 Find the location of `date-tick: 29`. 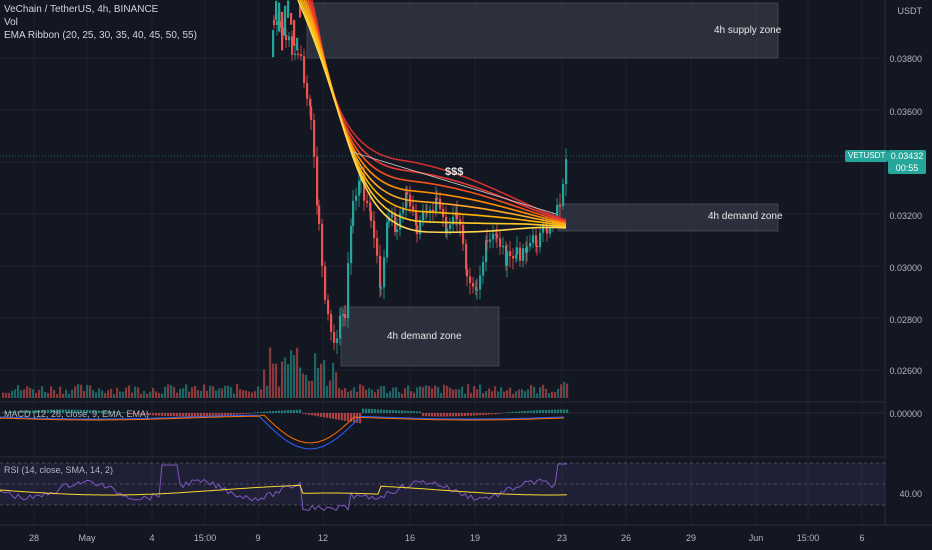

date-tick: 29 is located at coordinates (691, 538).